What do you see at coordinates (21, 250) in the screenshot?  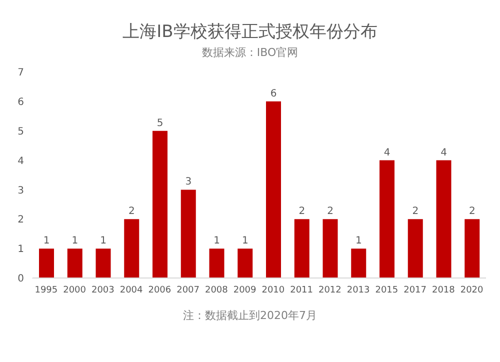 I see `y-tick-label: 1` at bounding box center [21, 250].